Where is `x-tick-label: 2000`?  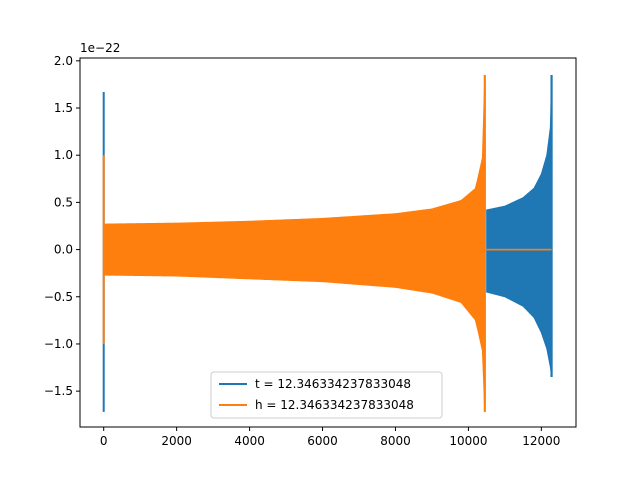 x-tick-label: 2000 is located at coordinates (176, 441).